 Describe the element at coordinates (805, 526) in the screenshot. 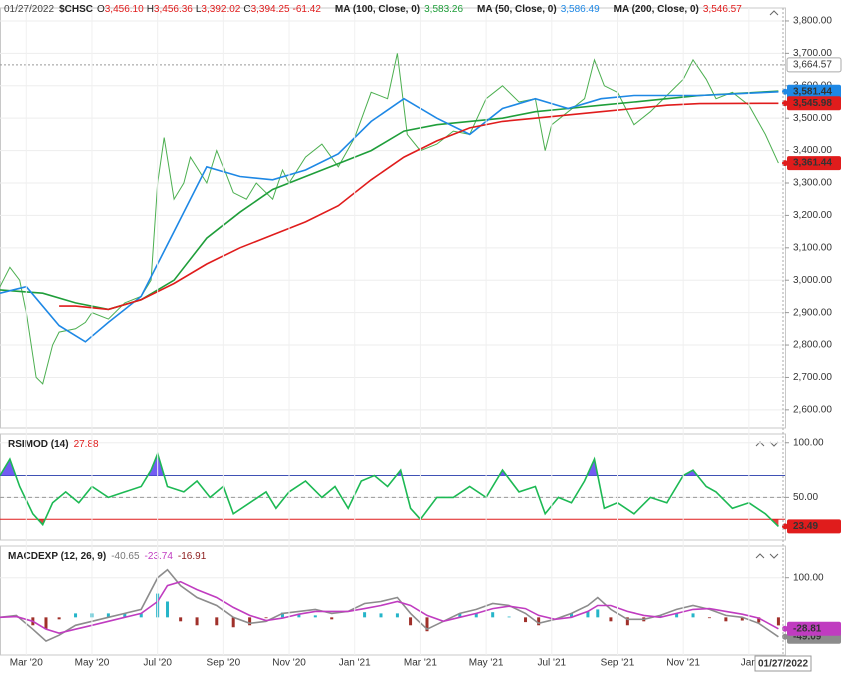

I see `end-label: 23.49` at that location.